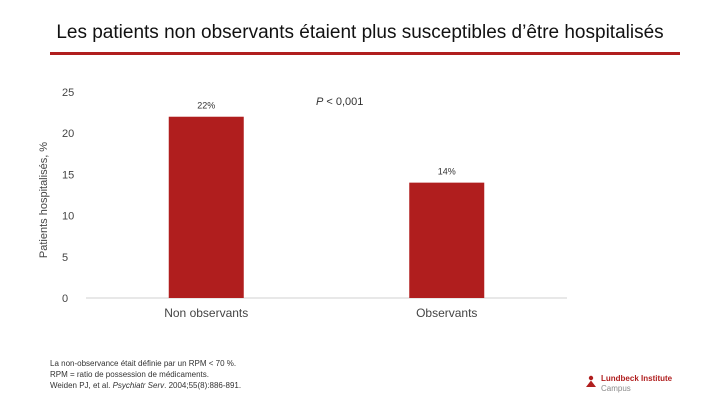 The width and height of the screenshot is (720, 405). Describe the element at coordinates (44, 200) in the screenshot. I see `y-axis-label: Patients hospitalisés, %` at that location.